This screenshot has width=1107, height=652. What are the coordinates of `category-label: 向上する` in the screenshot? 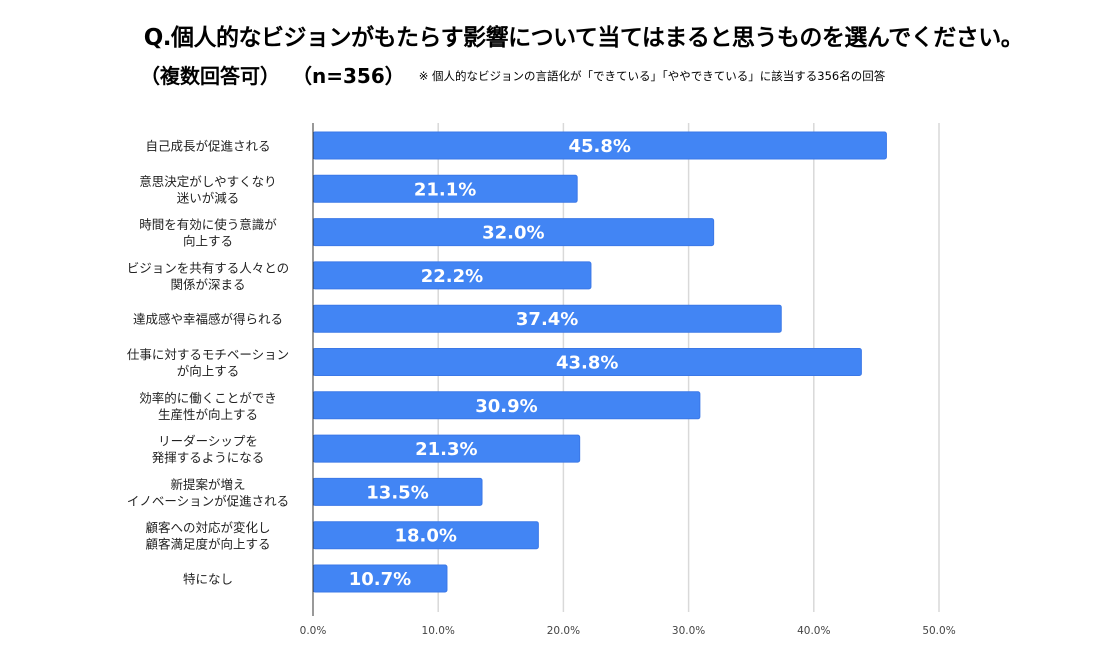 It's located at (208, 241).